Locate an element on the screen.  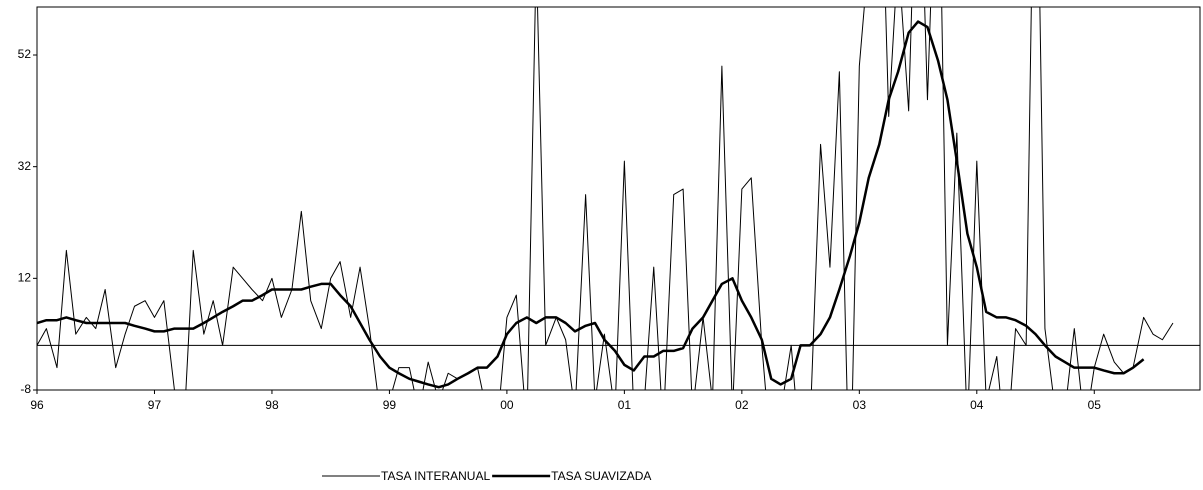
x-tick-label: 05 is located at coordinates (1095, 405).